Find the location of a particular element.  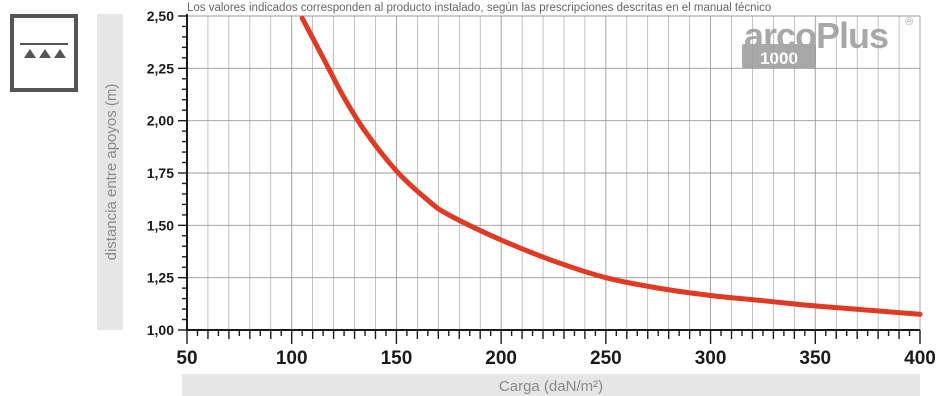

x-tick-label: 50 is located at coordinates (186, 358).